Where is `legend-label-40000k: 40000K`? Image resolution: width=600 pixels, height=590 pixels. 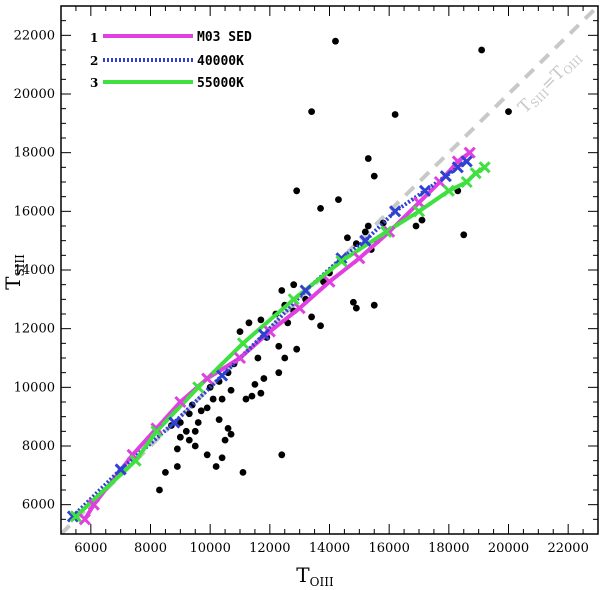
legend-label-40000k: 40000K is located at coordinates (220, 61).